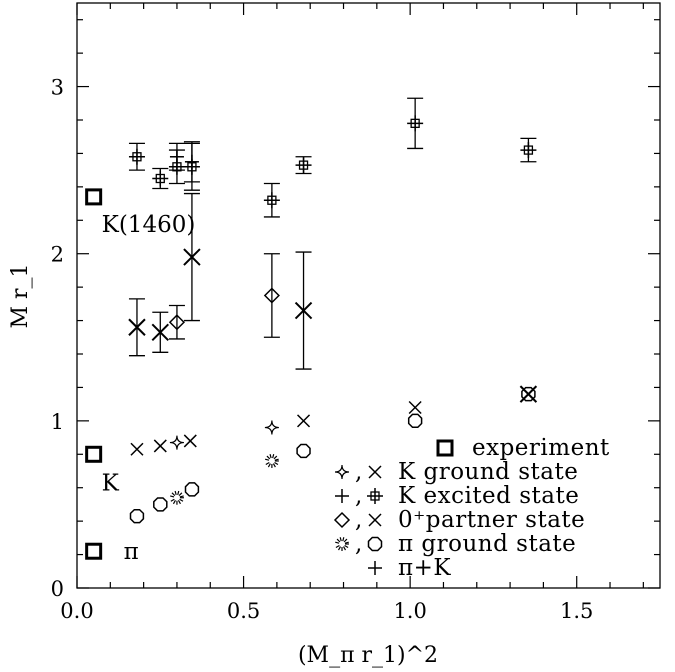 This screenshot has width=675, height=672. I want to click on series-x, so click(276, 428).